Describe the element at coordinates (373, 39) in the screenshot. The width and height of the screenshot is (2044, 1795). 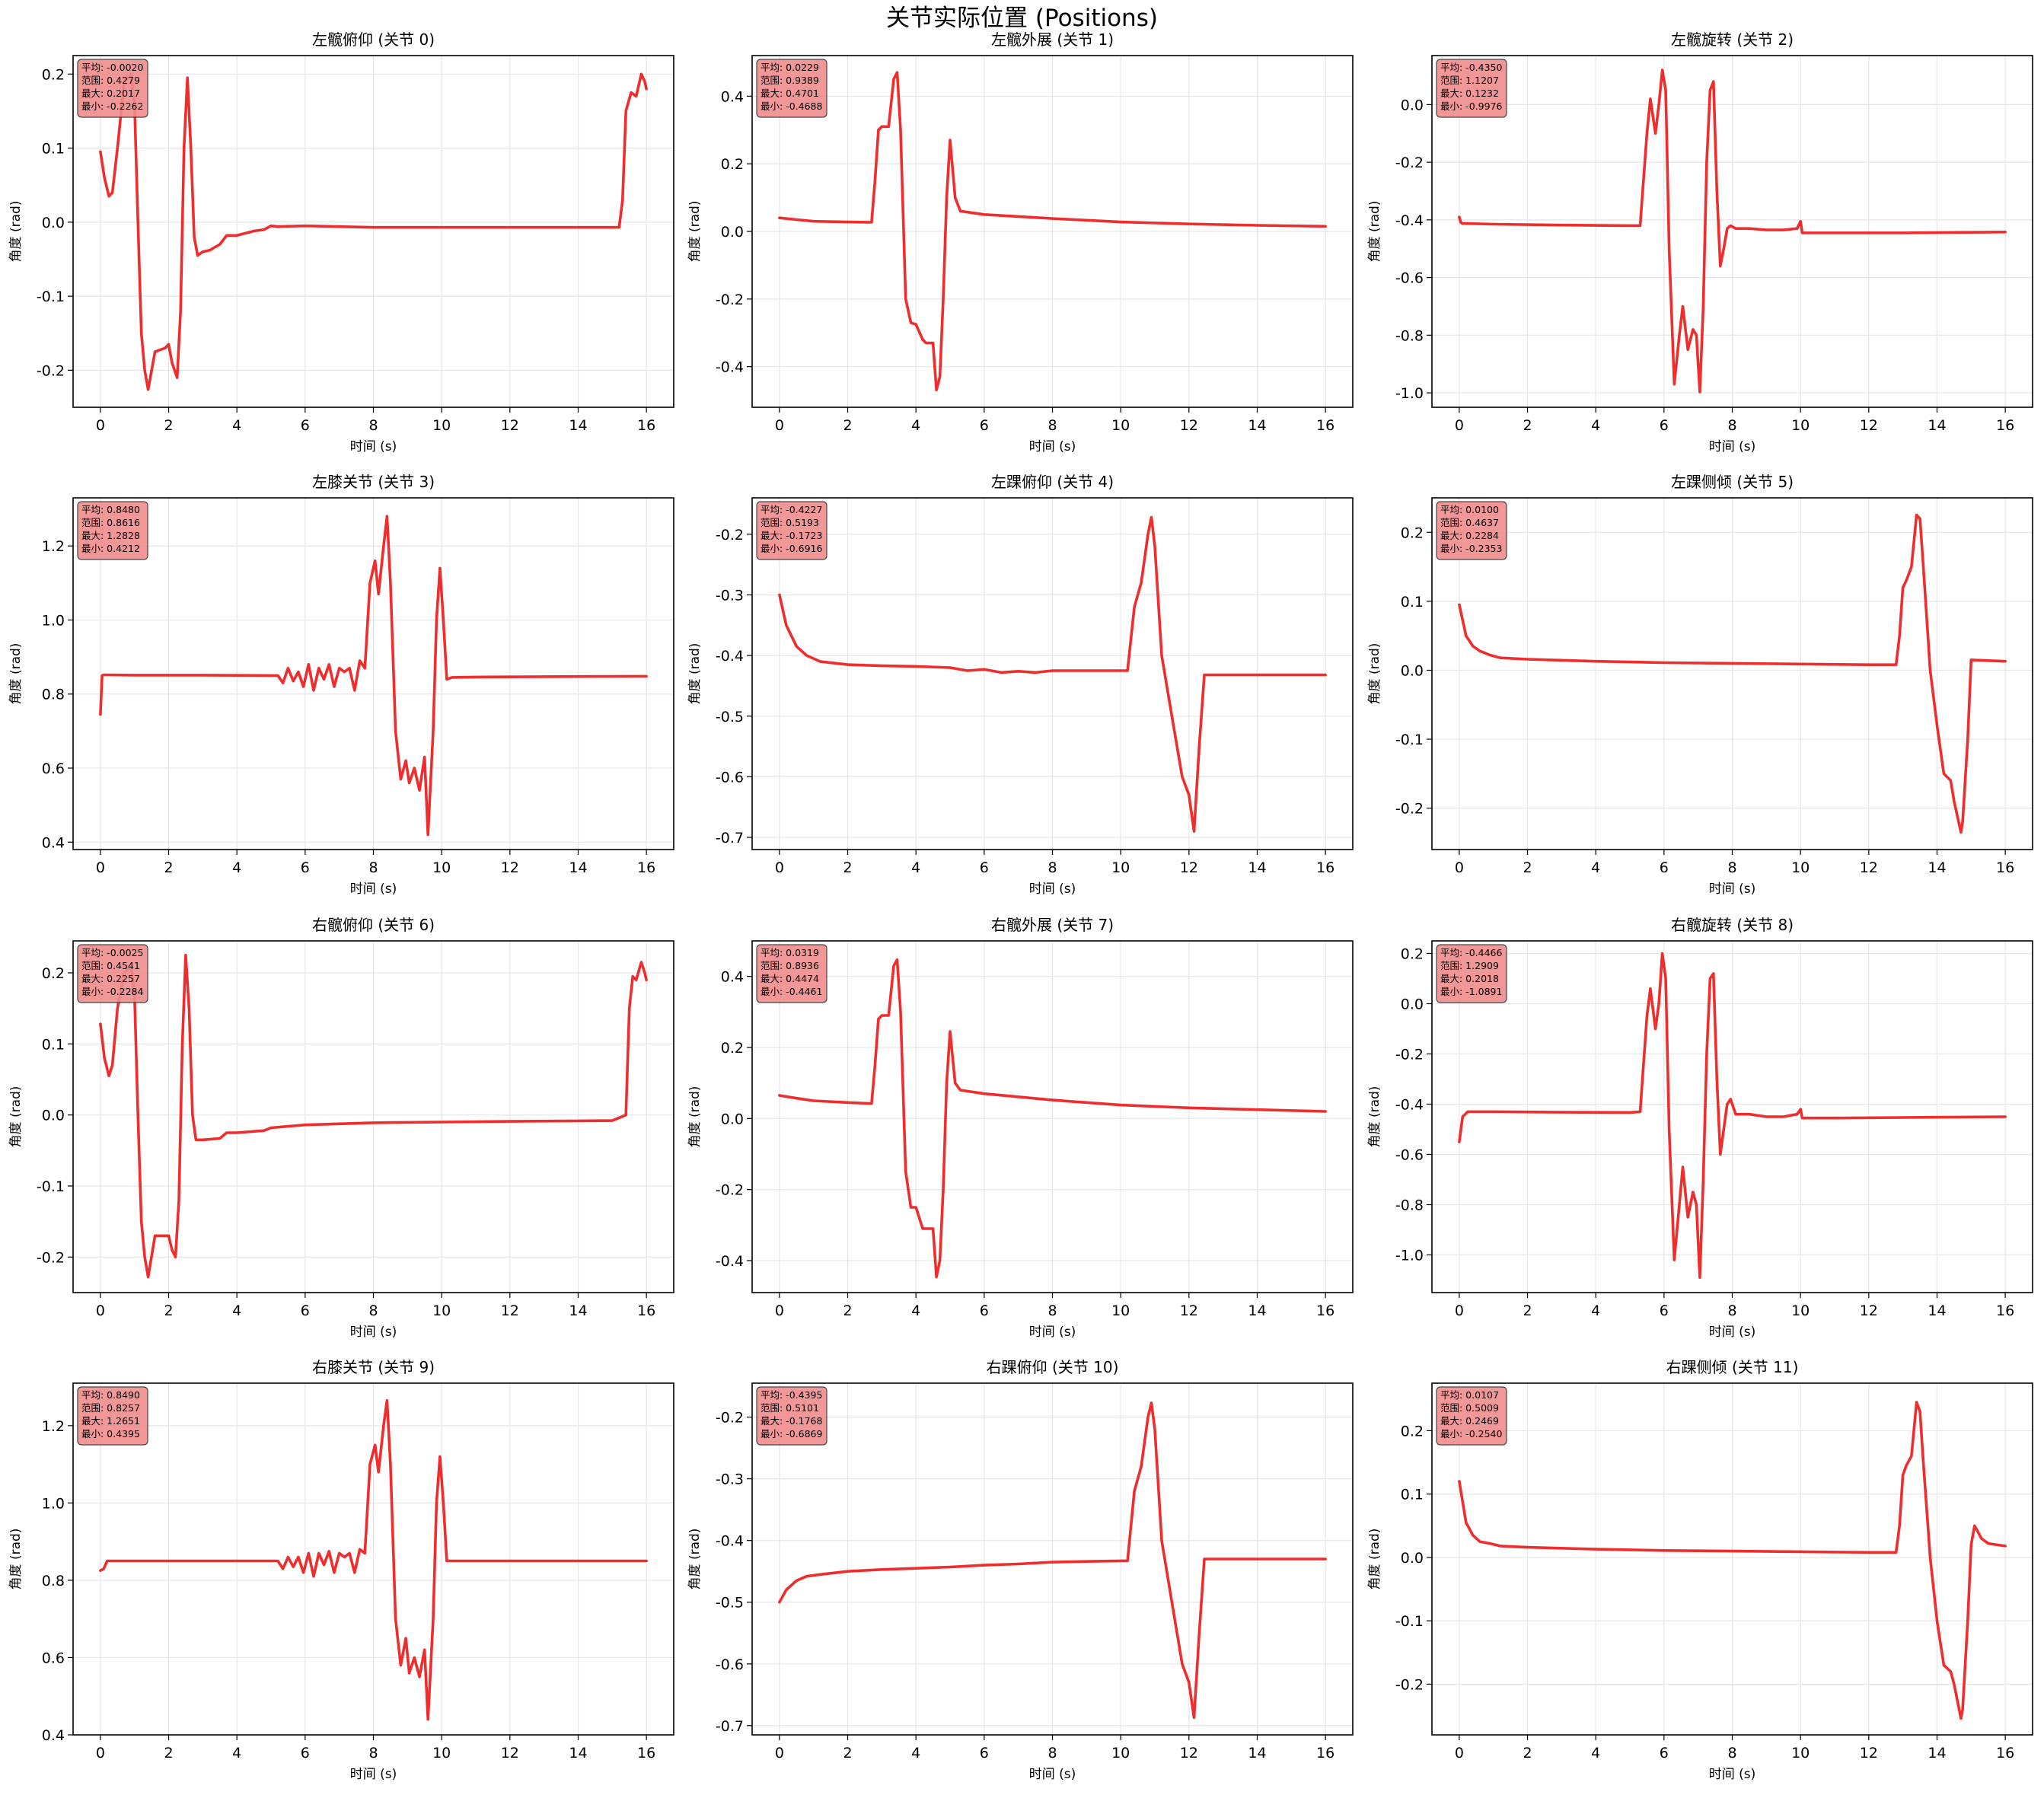
I see `subplot-title: 左髋俯仰 (关节 0)` at that location.